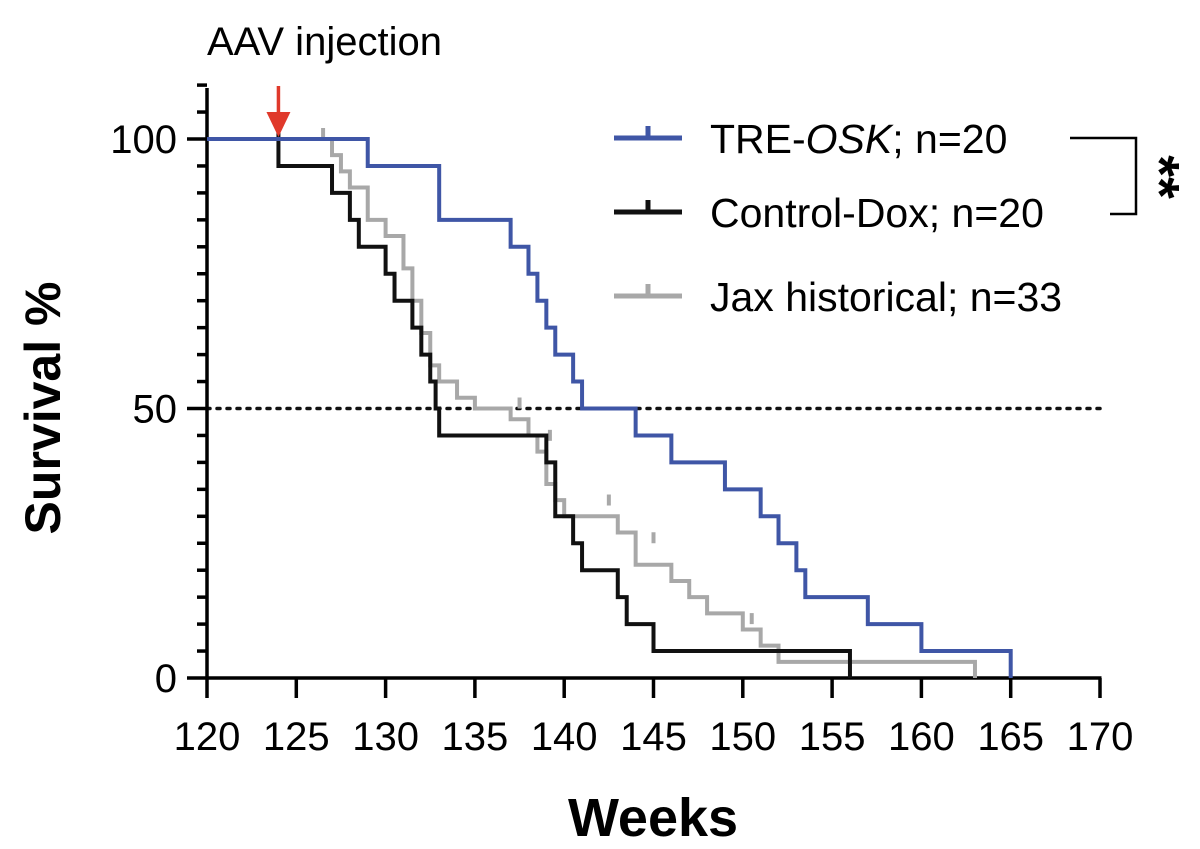 This screenshot has height=849, width=1200. I want to click on y-tick-label: 0, so click(166, 679).